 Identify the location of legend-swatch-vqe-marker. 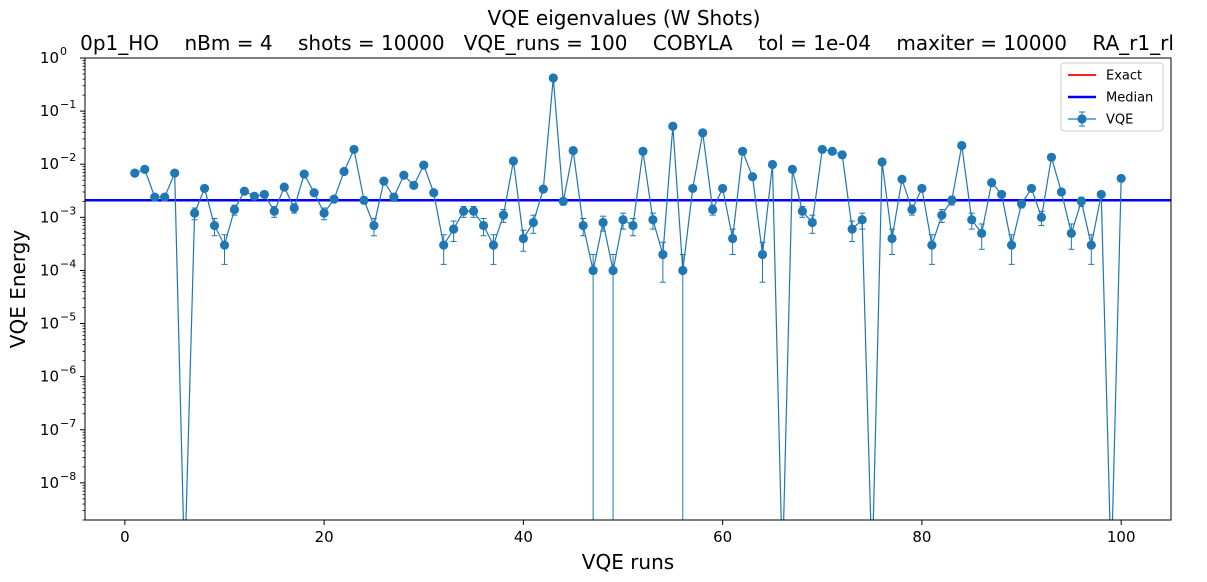
(1082, 119).